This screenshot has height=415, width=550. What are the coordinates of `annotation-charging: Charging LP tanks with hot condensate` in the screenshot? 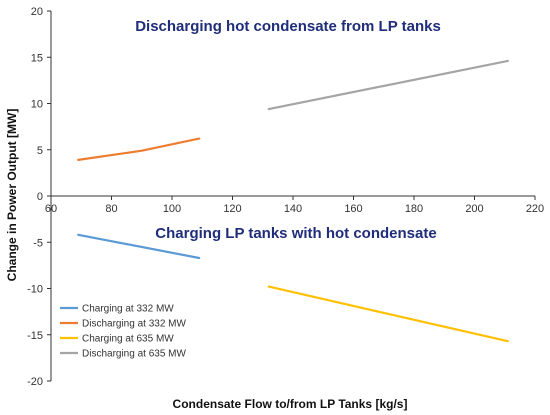 It's located at (295, 233).